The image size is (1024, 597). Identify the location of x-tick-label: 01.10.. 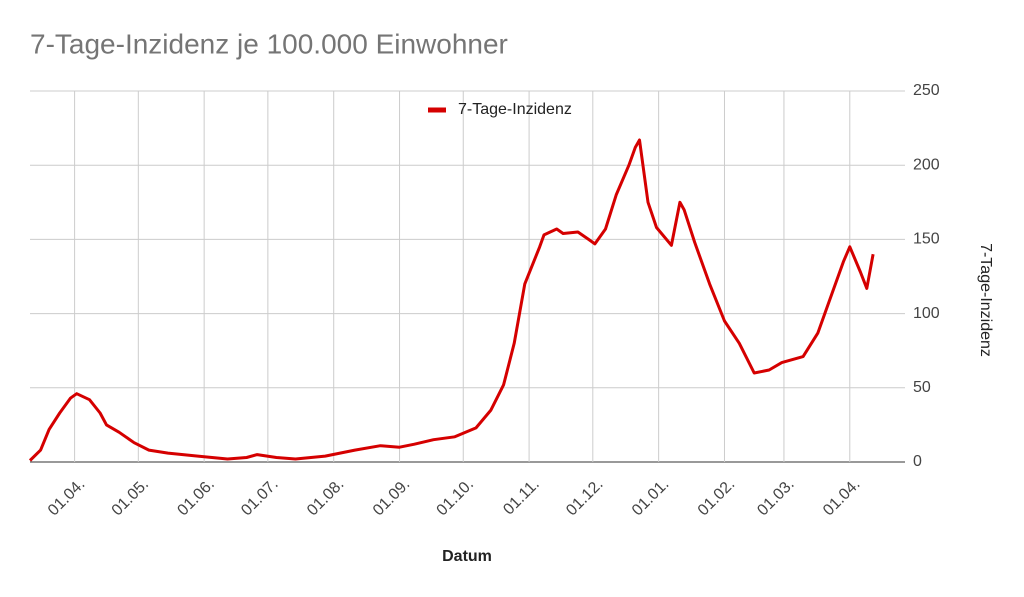
(455, 497).